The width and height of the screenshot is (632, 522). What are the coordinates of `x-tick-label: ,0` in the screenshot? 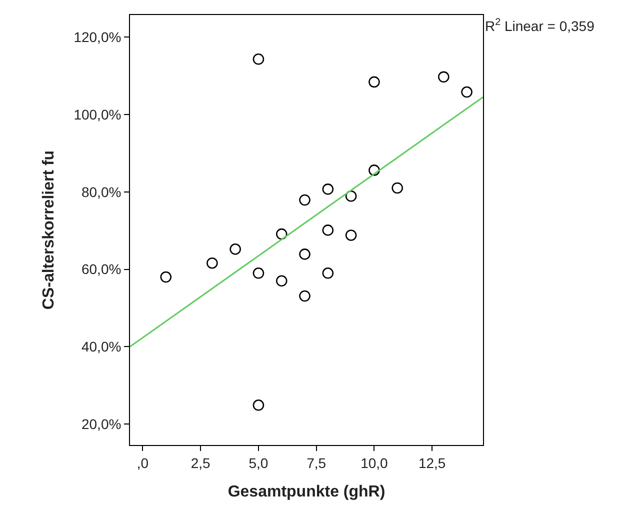 It's located at (142, 462).